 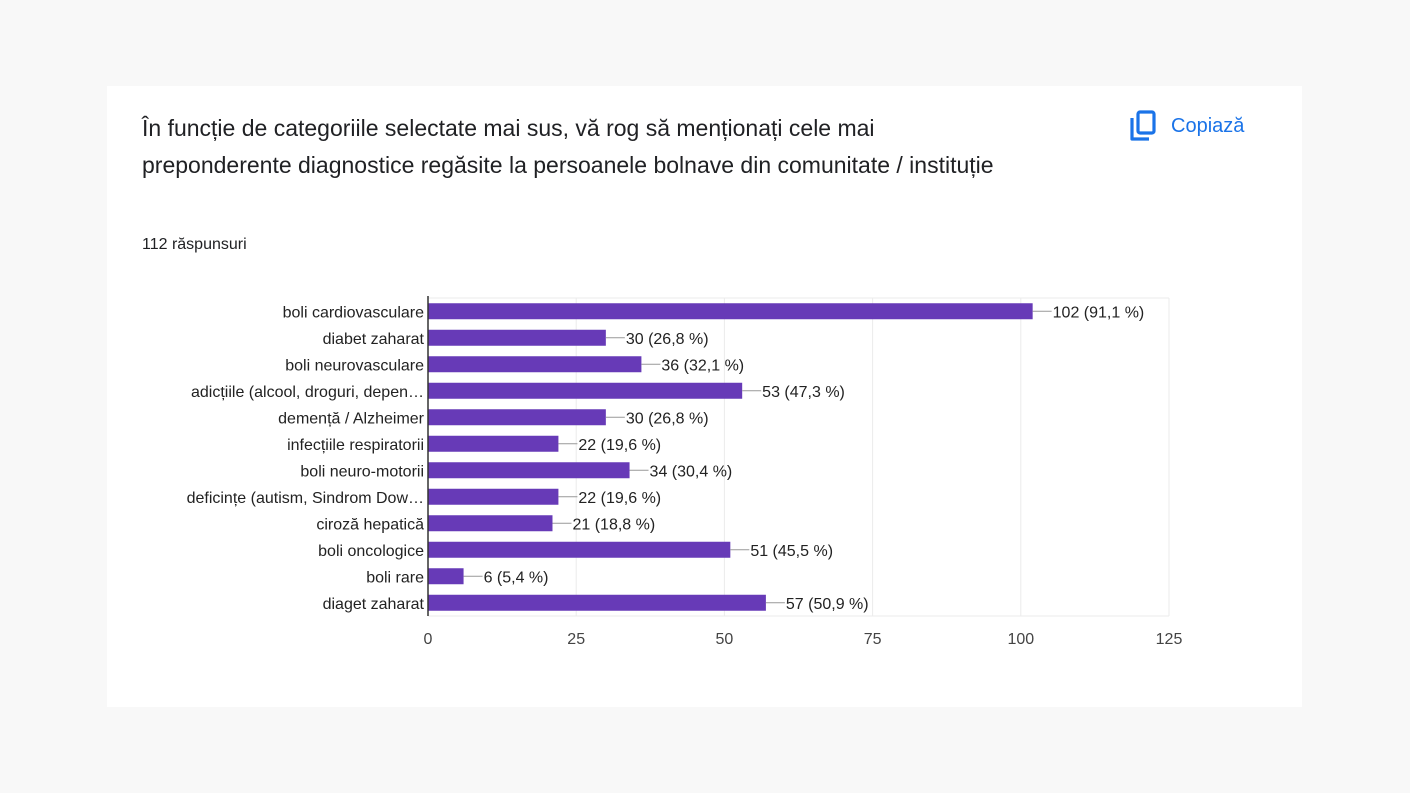 I want to click on x-tick-label: 0, so click(x=428, y=639).